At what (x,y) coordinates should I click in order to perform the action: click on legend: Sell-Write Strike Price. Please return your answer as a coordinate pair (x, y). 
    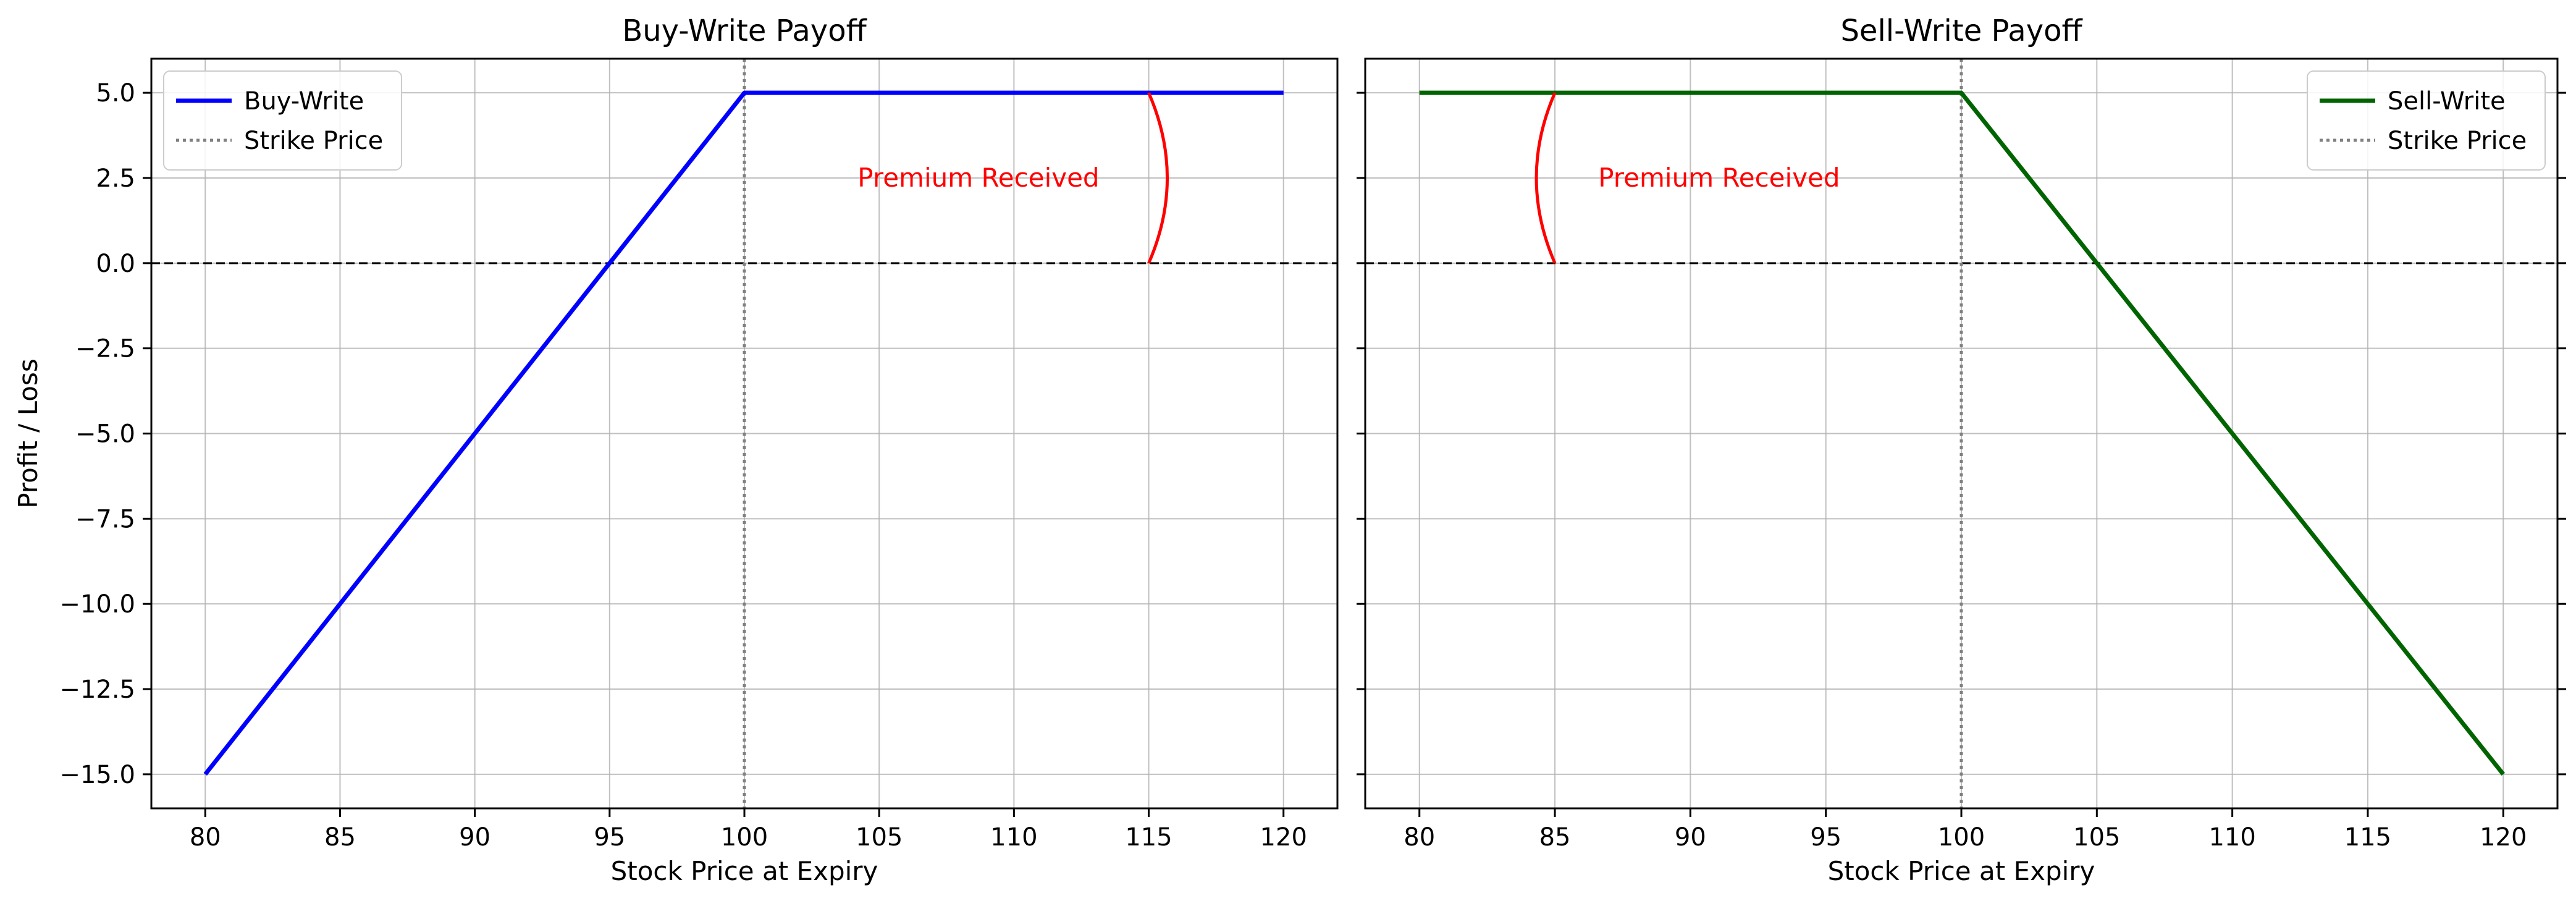
    Looking at the image, I should click on (2426, 120).